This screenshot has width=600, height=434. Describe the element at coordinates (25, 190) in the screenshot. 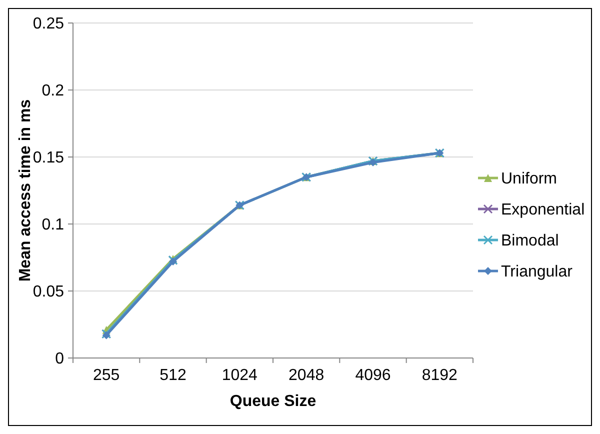

I see `y-axis-title: Mean access time in ms` at that location.